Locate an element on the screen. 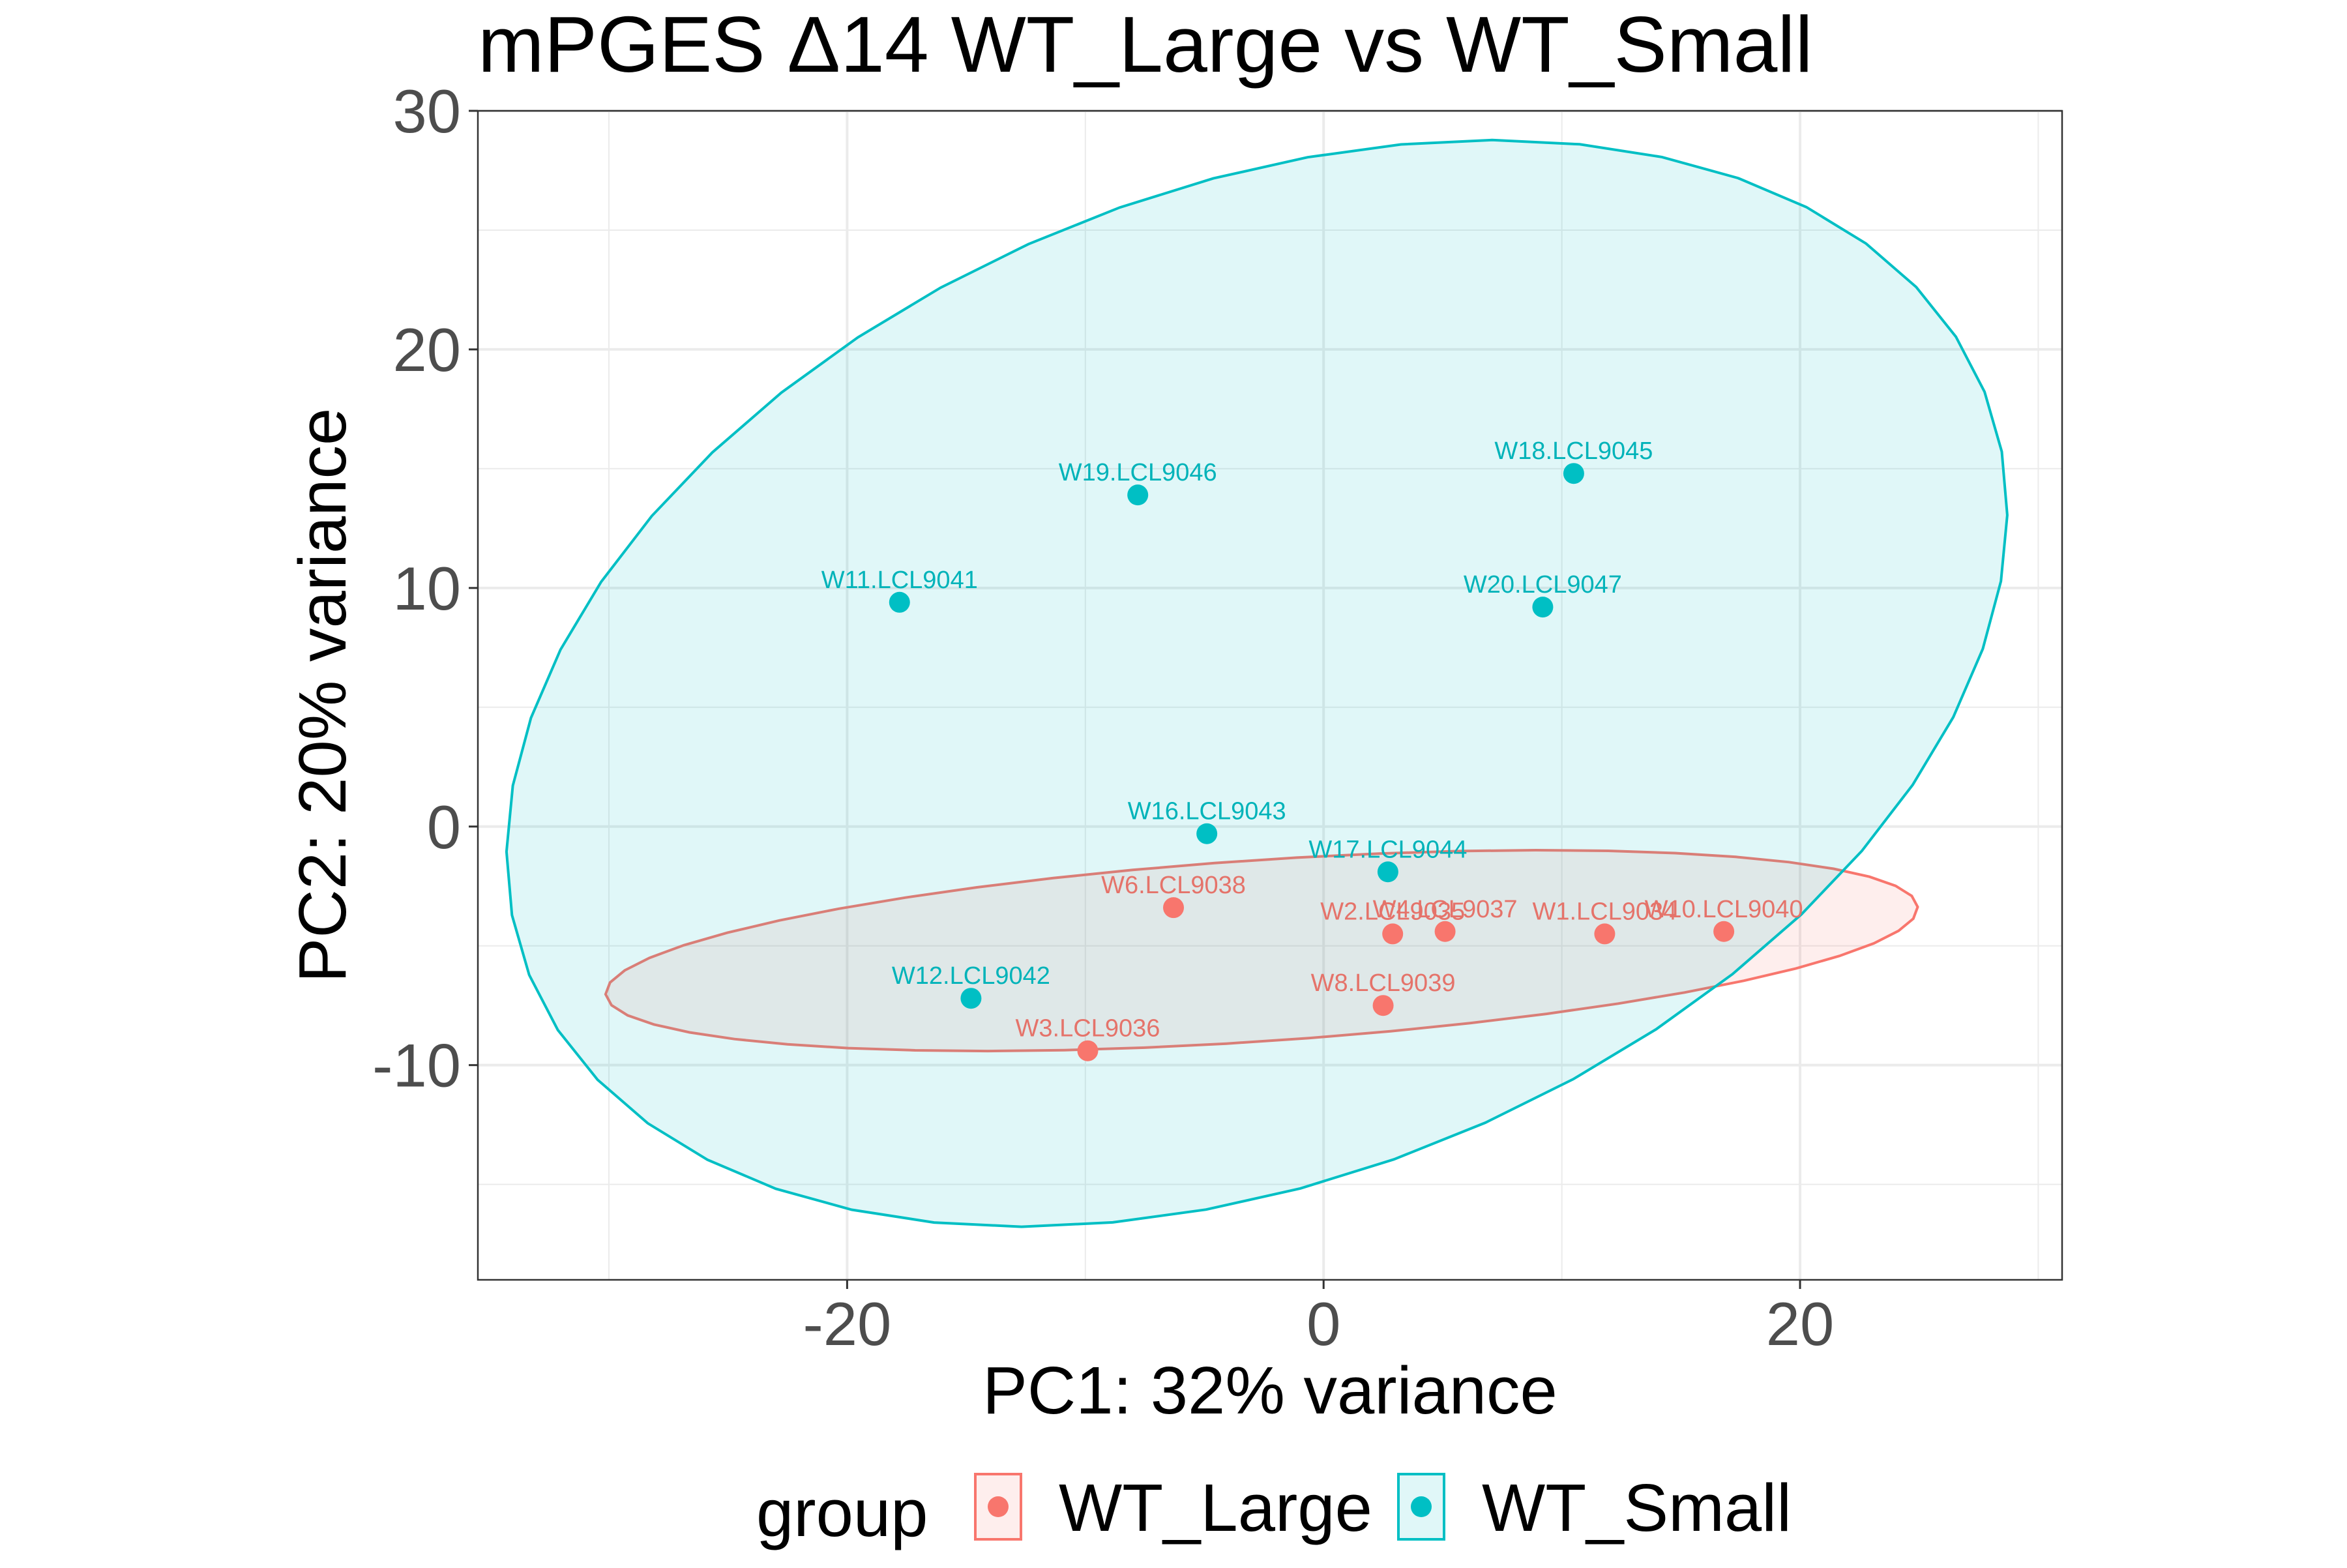 The height and width of the screenshot is (1568, 2347). point-label-w18-lcl9045: W18.LCL9045 is located at coordinates (1573, 451).